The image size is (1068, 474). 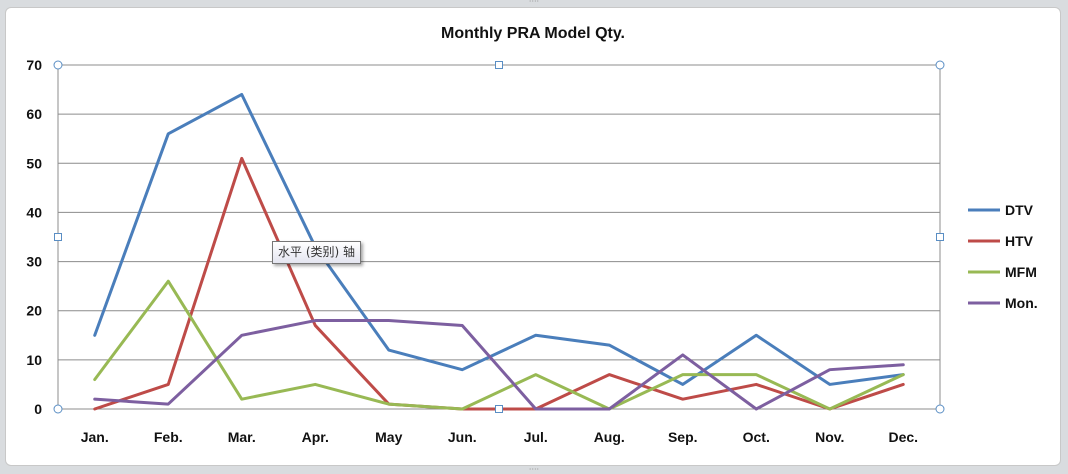 I want to click on legend-label: DTV, so click(x=1019, y=210).